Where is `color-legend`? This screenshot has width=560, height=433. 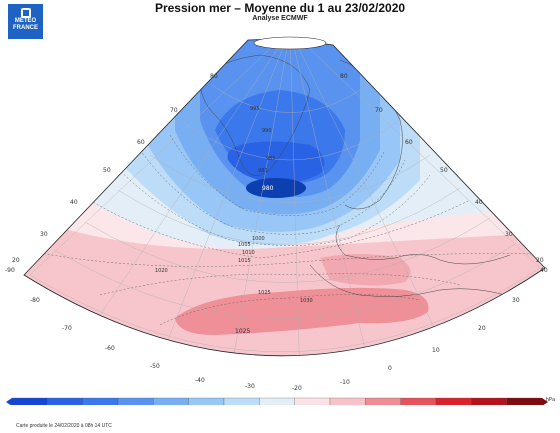
color-legend is located at coordinates (277, 401).